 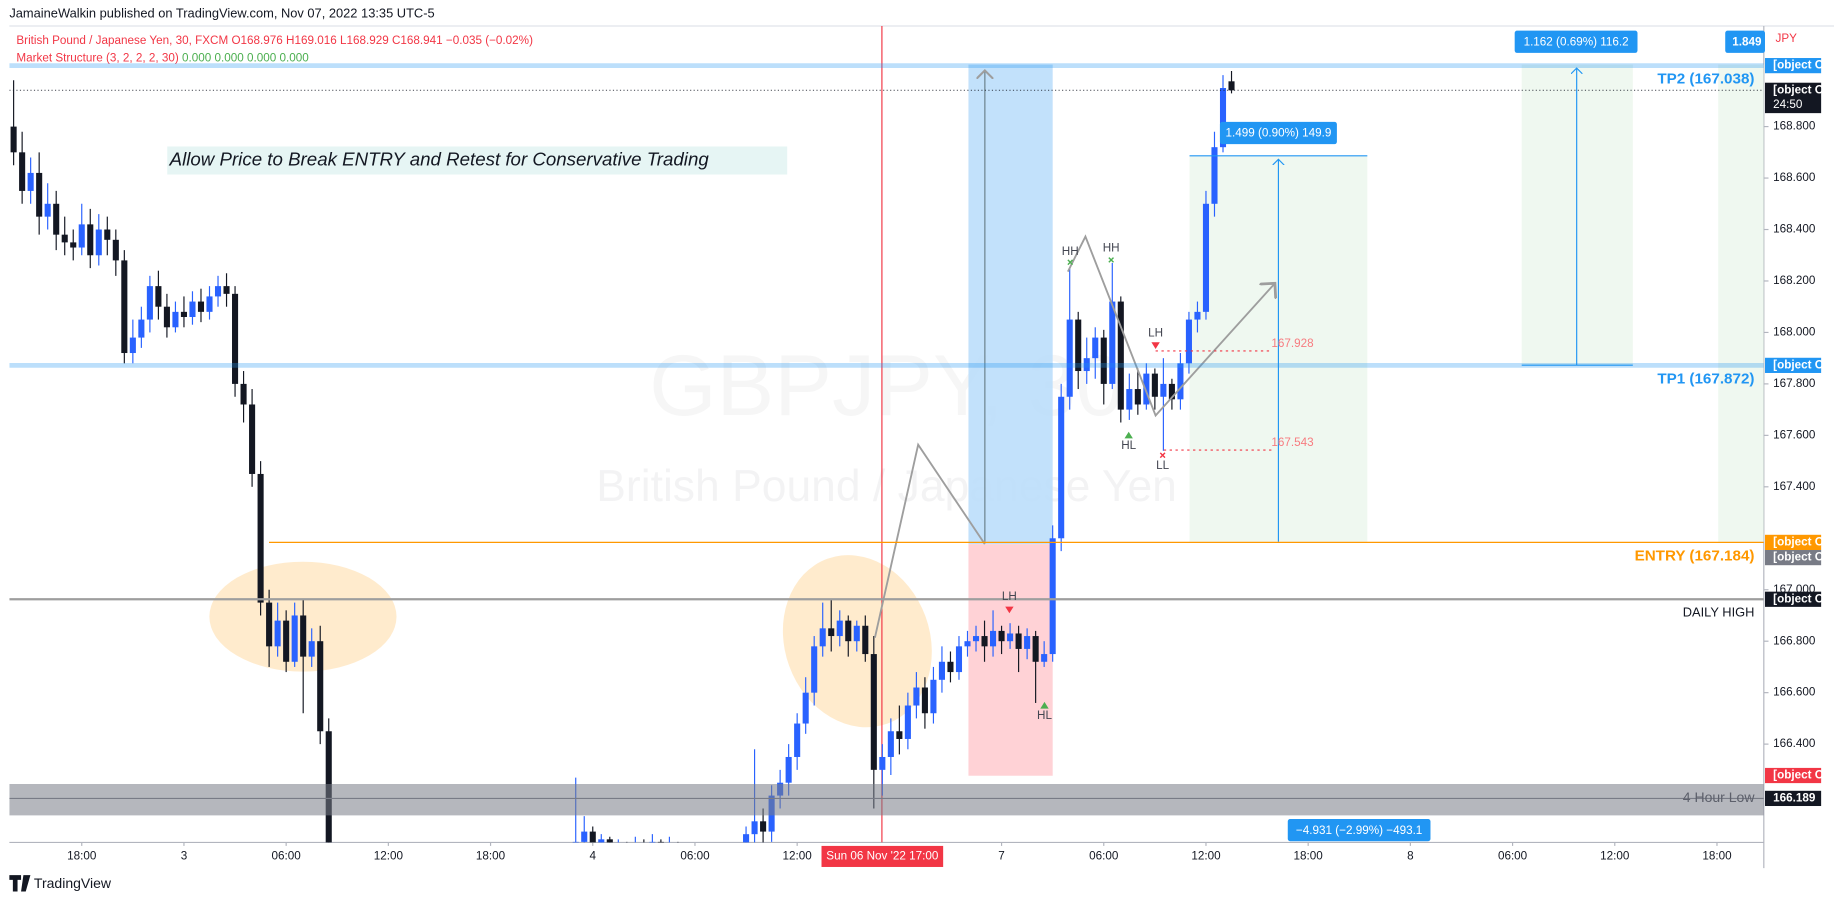 What do you see at coordinates (1794, 126) in the screenshot?
I see `y-tick-label: 168.800` at bounding box center [1794, 126].